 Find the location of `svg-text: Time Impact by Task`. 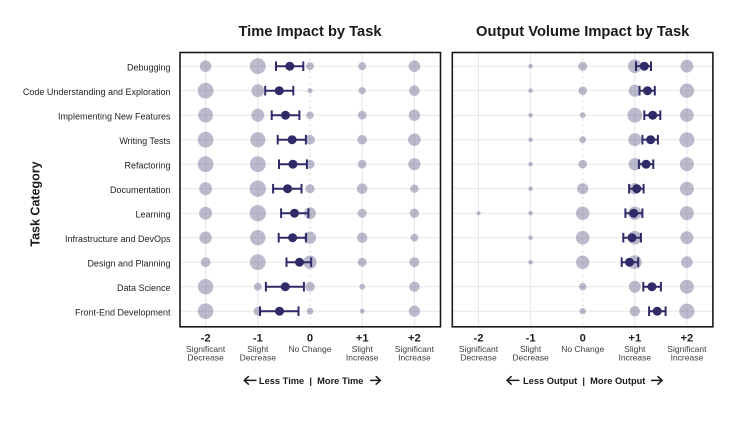

svg-text: Time Impact by Task is located at coordinates (310, 32).